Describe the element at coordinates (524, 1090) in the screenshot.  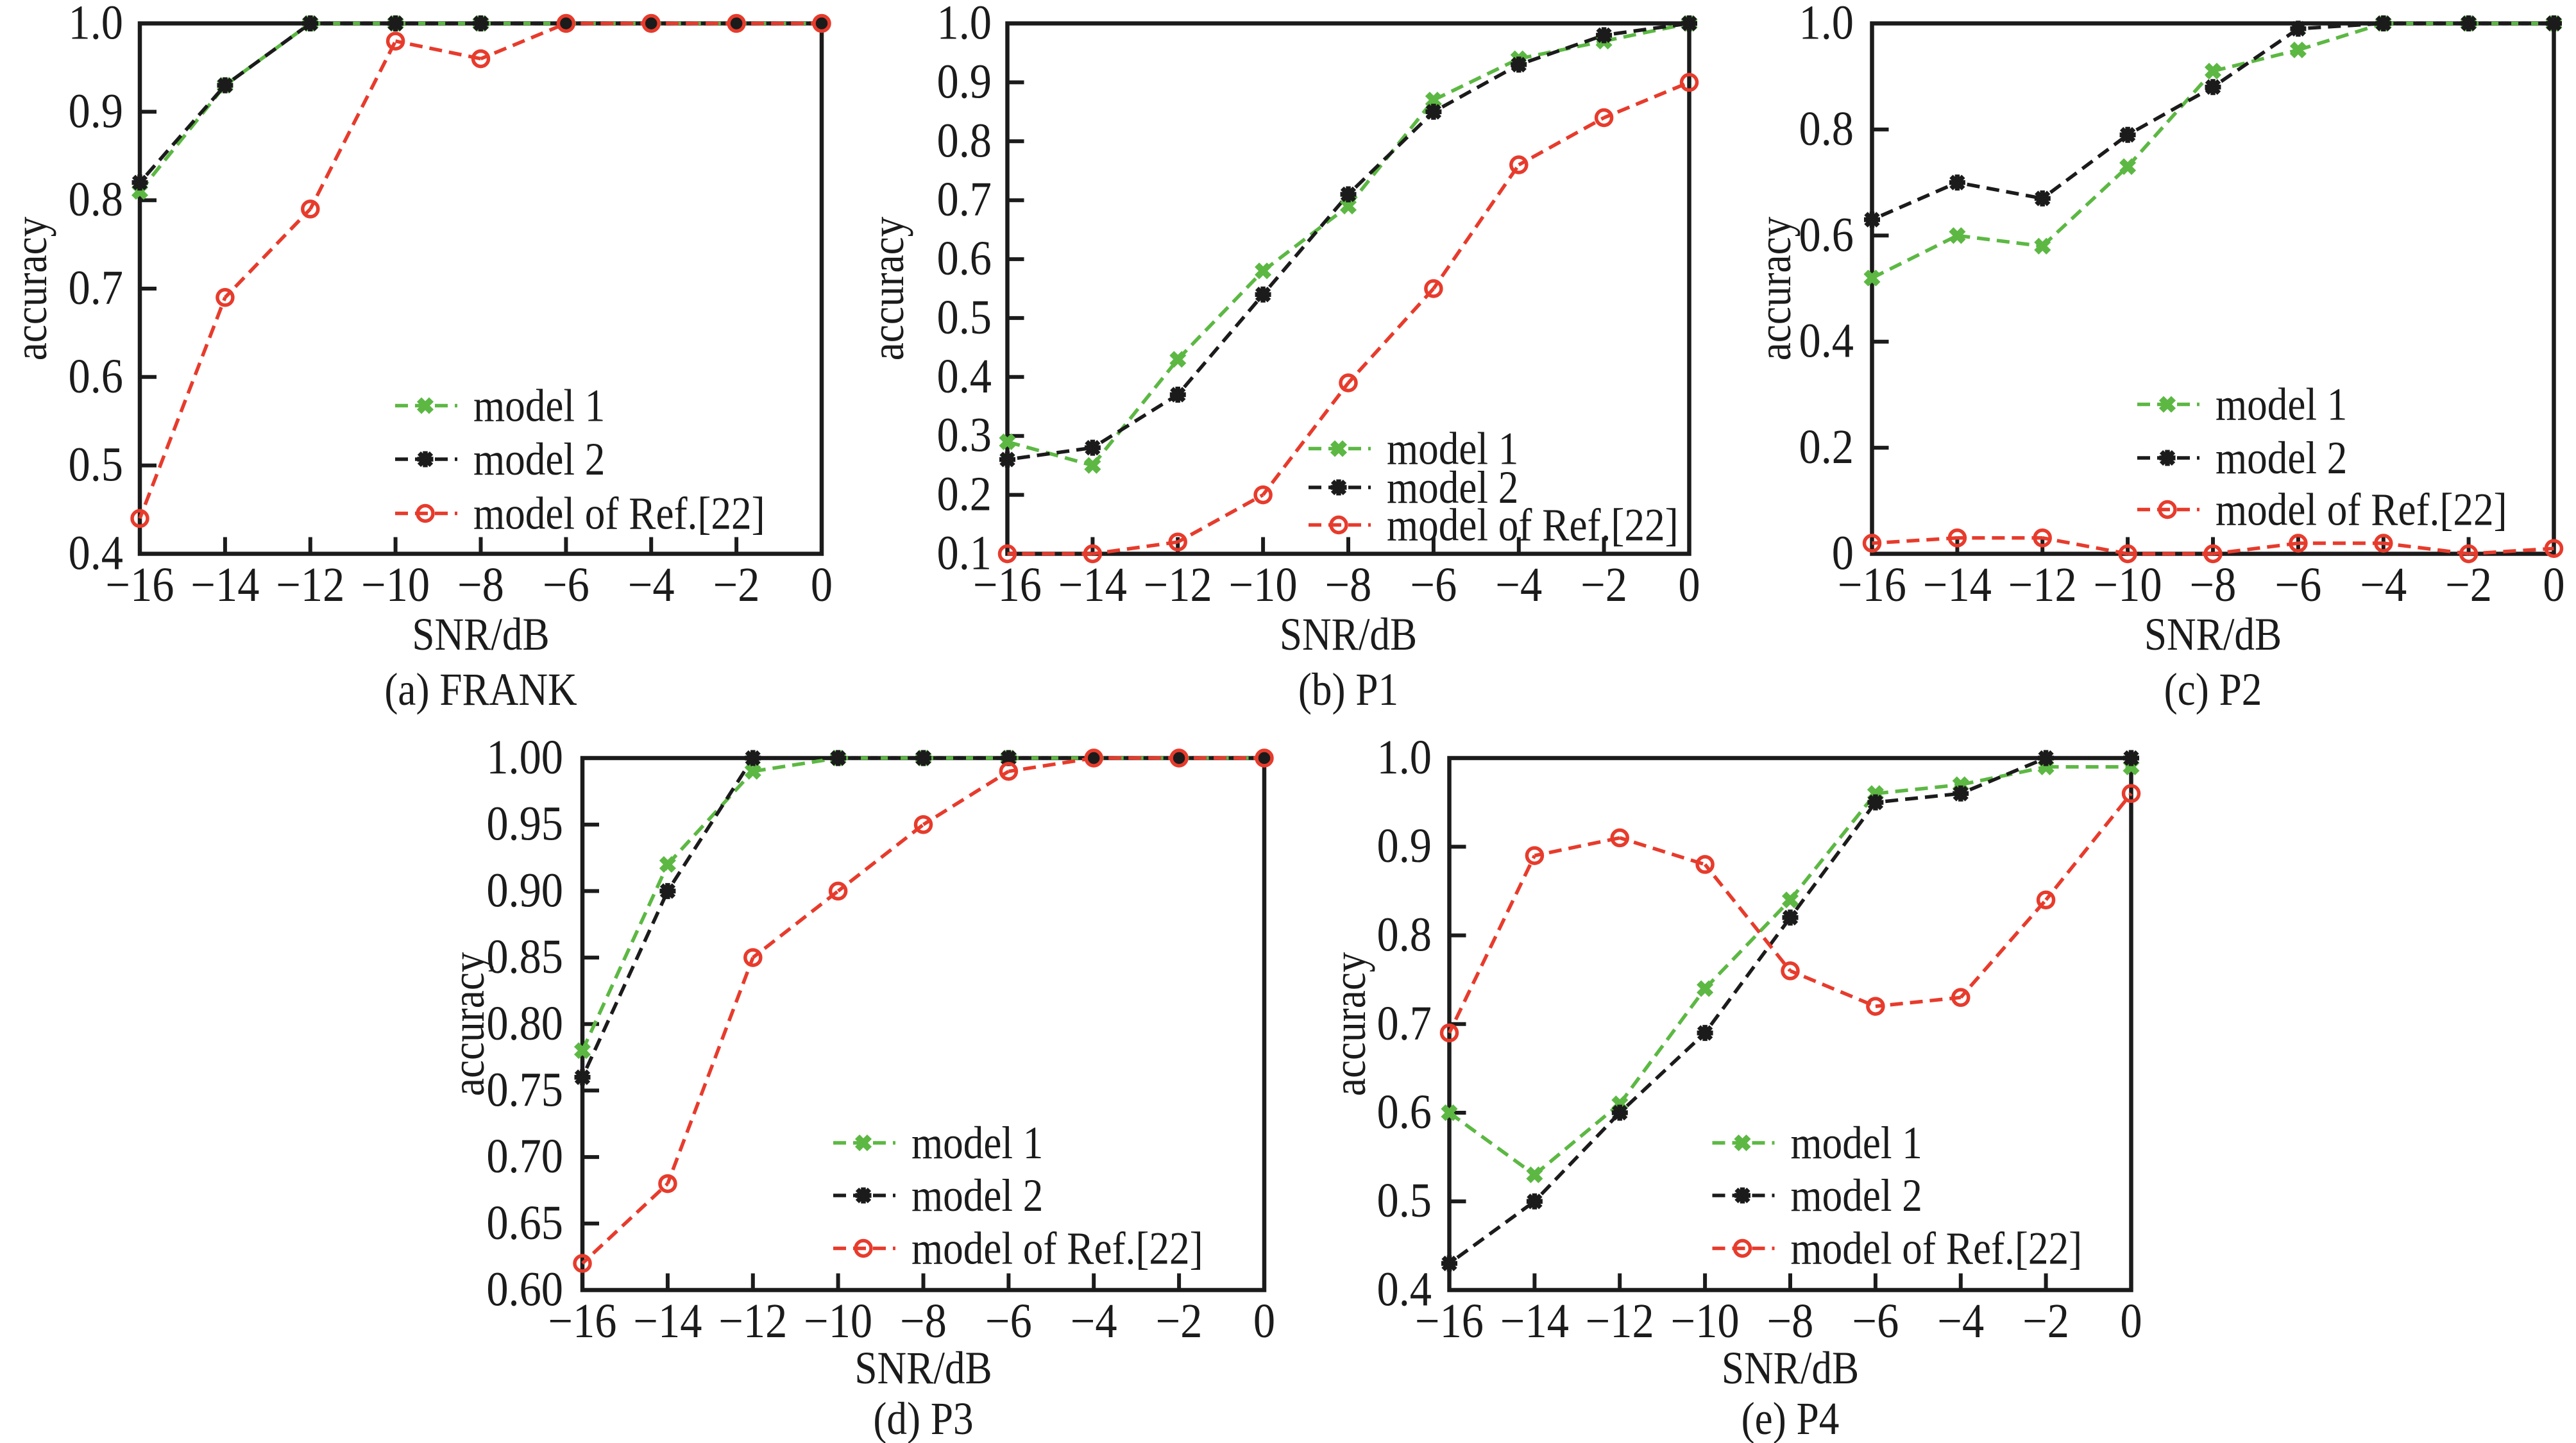
I see `svg-text: 0.75` at that location.